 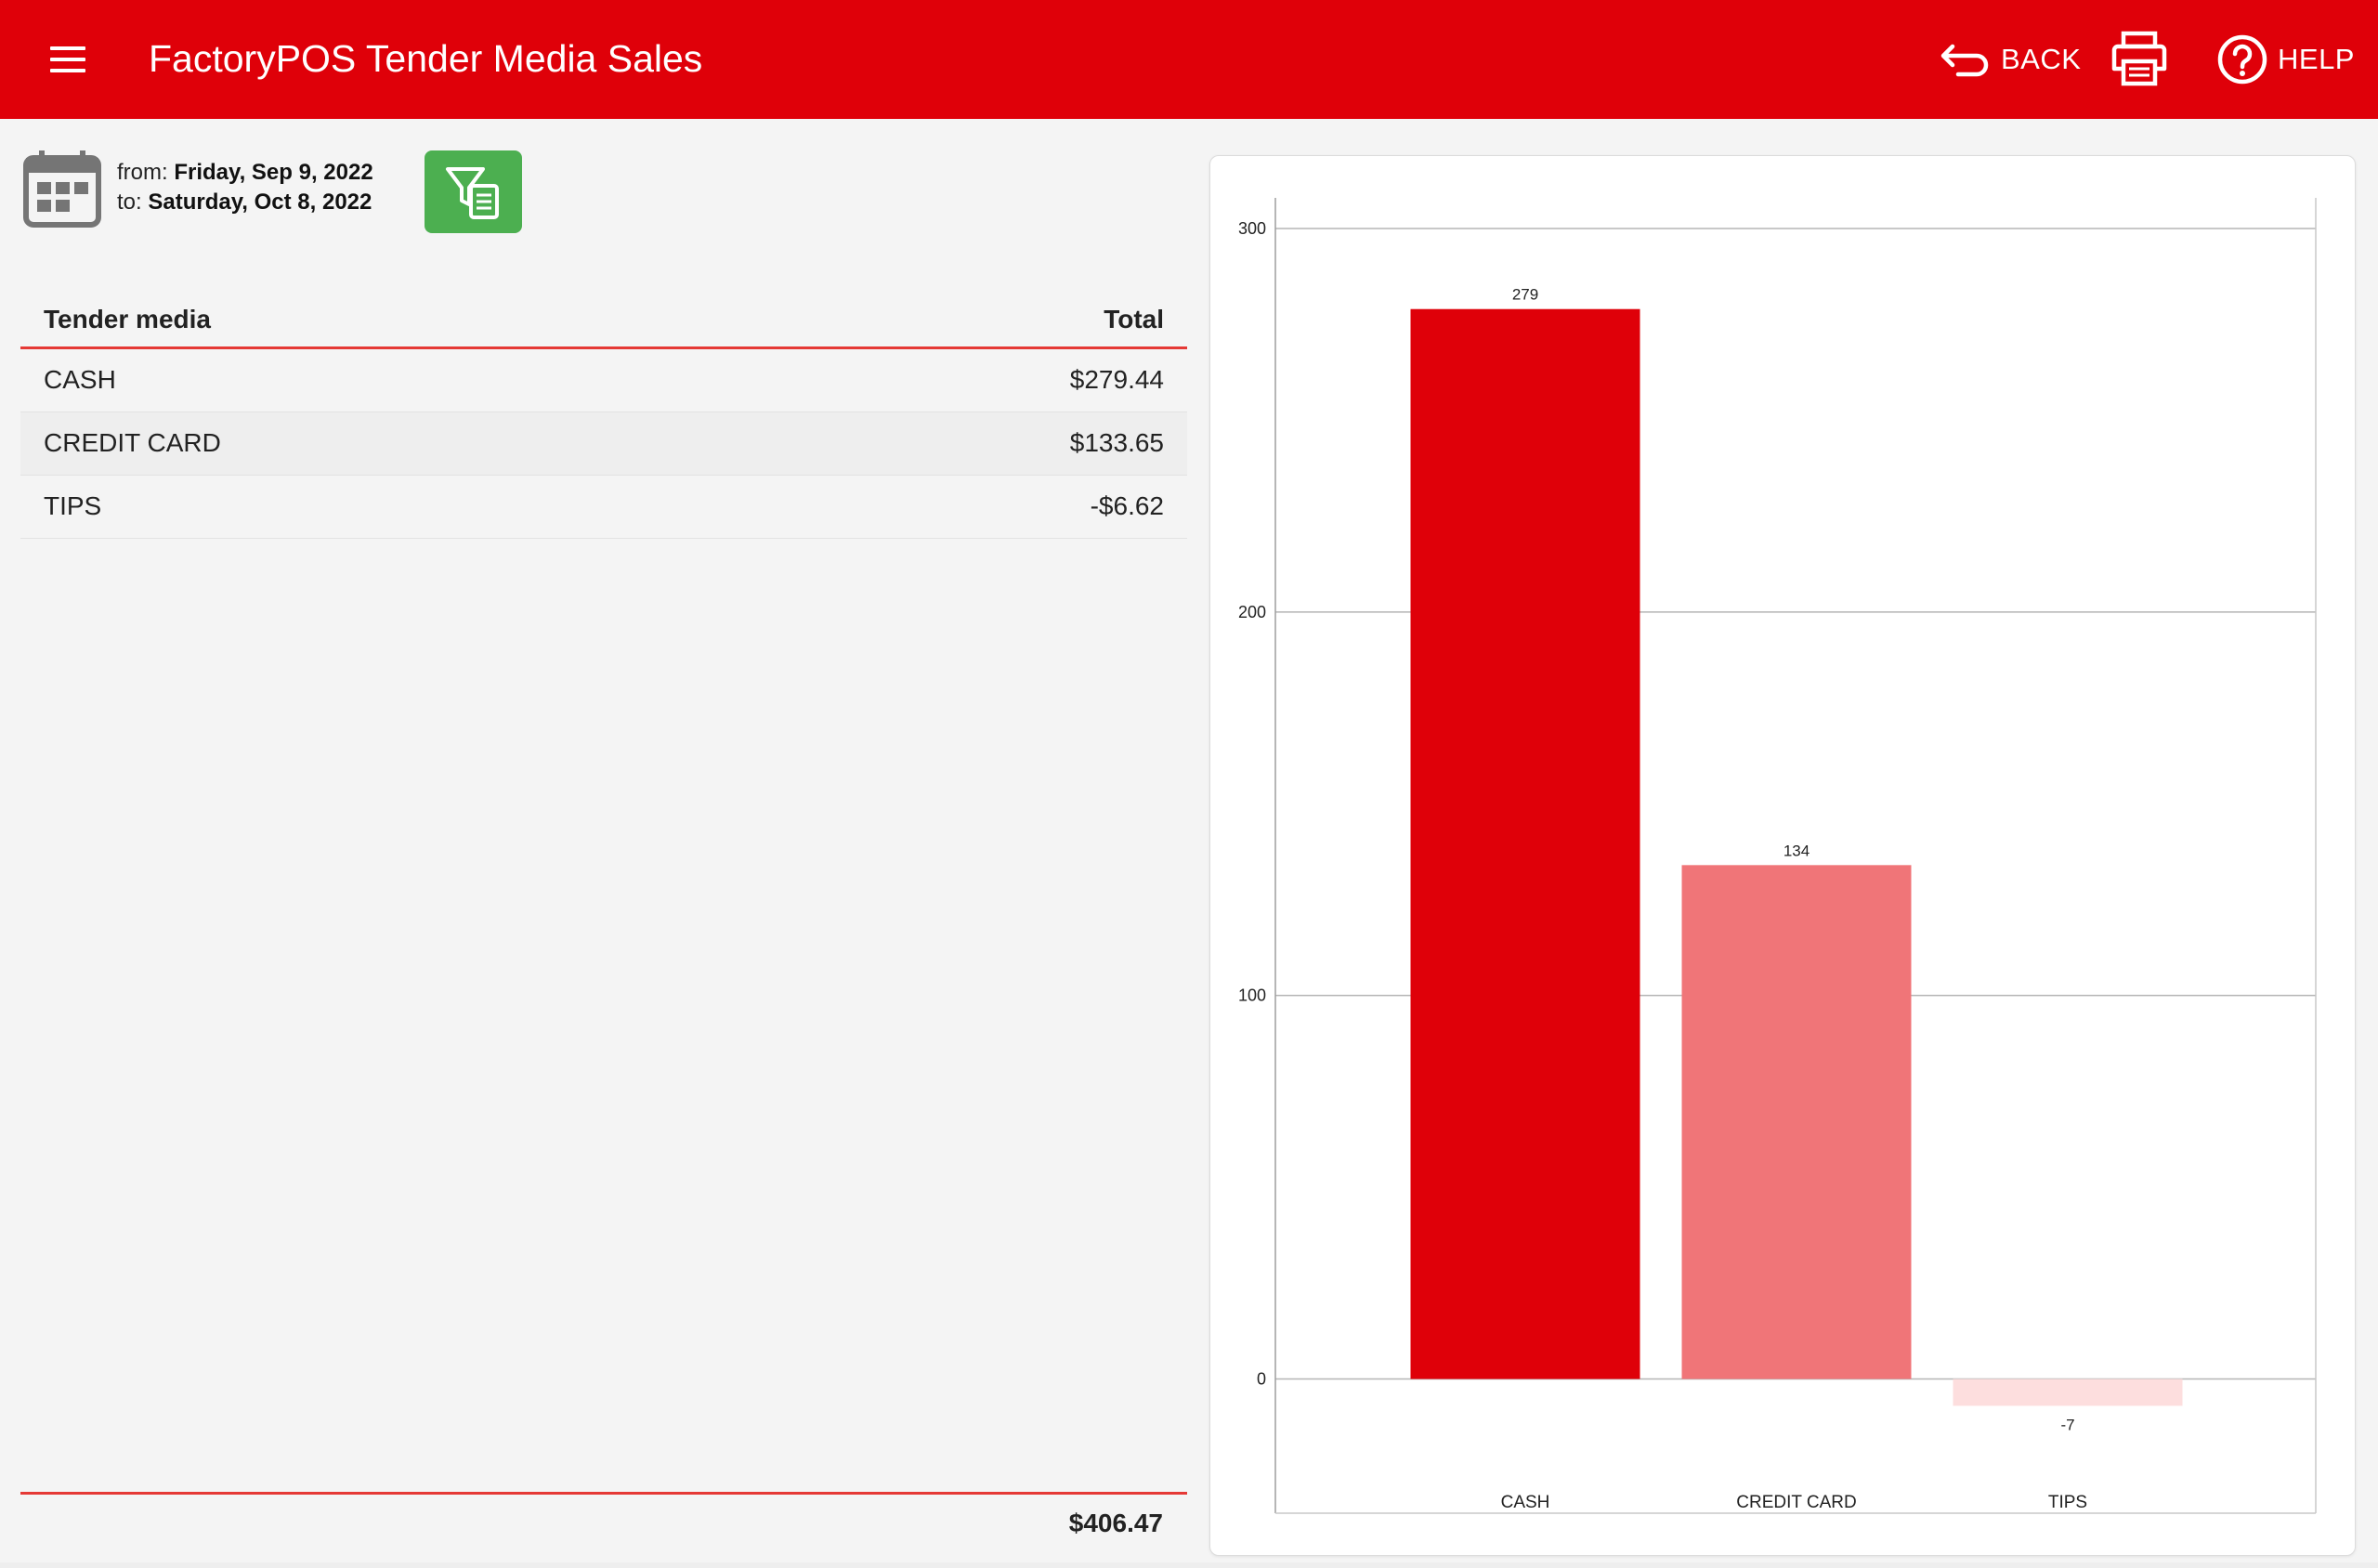 I want to click on bar-cash, so click(x=1525, y=843).